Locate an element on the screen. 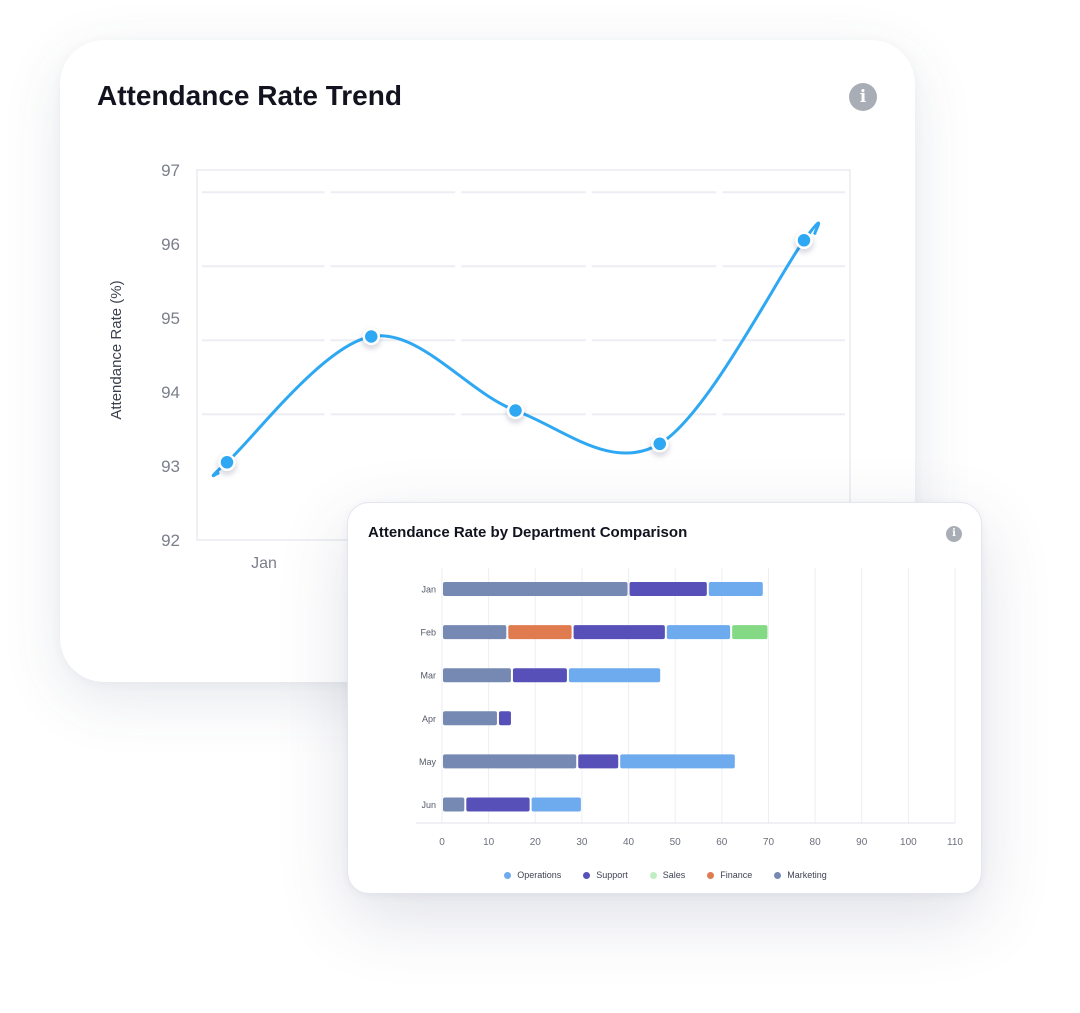 This screenshot has height=1013, width=1080. legend-item: Operations is located at coordinates (532, 875).